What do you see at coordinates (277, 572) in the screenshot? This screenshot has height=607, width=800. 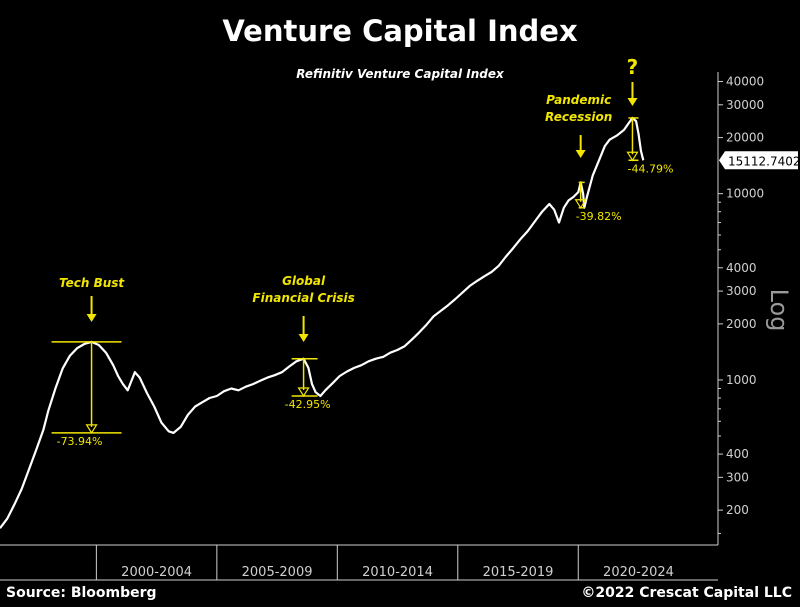 I see `x-period-label: 2005-2009` at bounding box center [277, 572].